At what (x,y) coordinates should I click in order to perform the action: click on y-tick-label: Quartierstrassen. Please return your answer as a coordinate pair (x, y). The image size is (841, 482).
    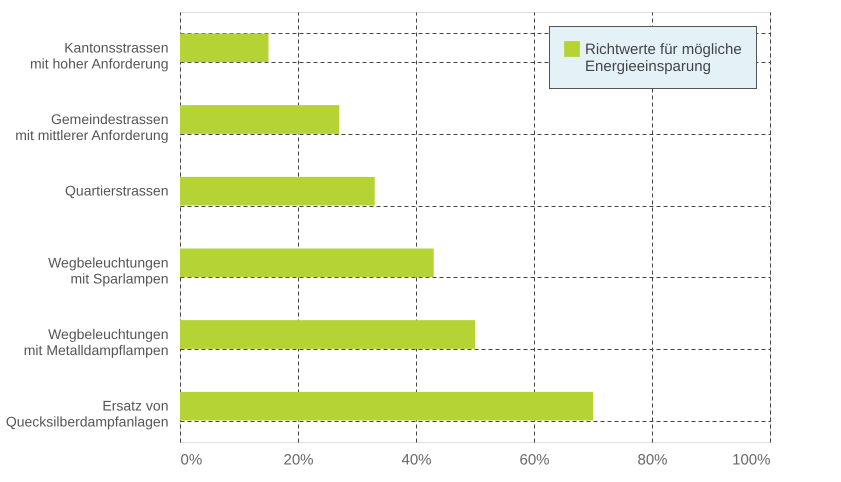
    Looking at the image, I should click on (116, 190).